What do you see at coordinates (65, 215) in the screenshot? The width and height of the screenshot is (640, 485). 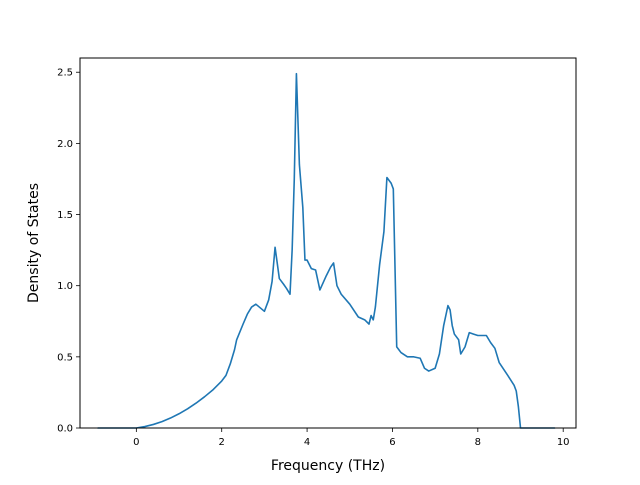 I see `y-tick-label: 1.5` at bounding box center [65, 215].